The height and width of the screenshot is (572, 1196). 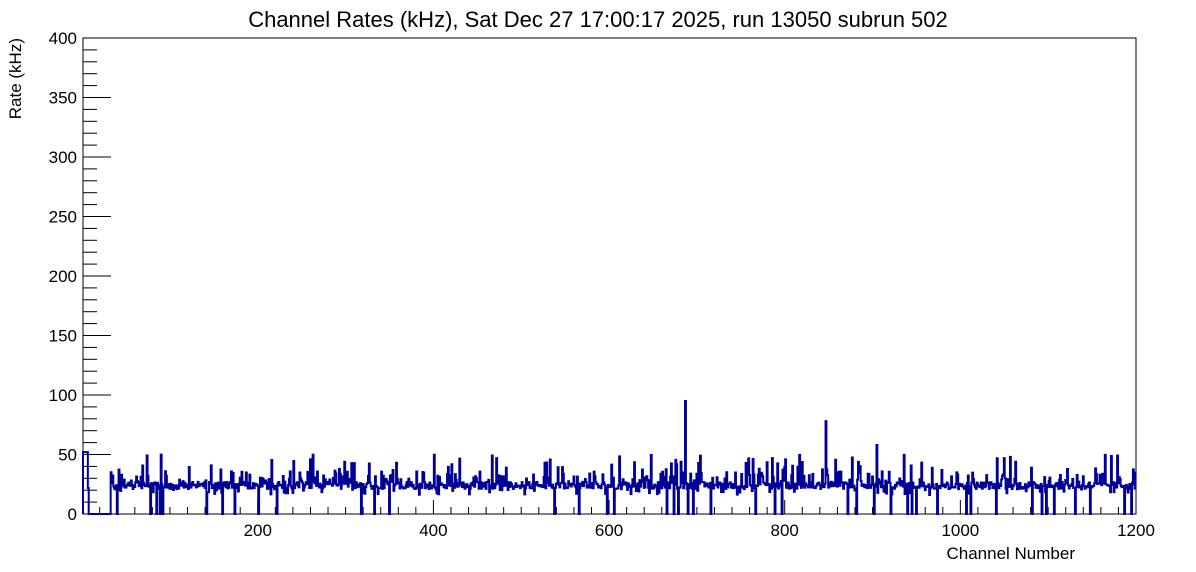 I want to click on y-tick-label: 350, so click(x=63, y=98).